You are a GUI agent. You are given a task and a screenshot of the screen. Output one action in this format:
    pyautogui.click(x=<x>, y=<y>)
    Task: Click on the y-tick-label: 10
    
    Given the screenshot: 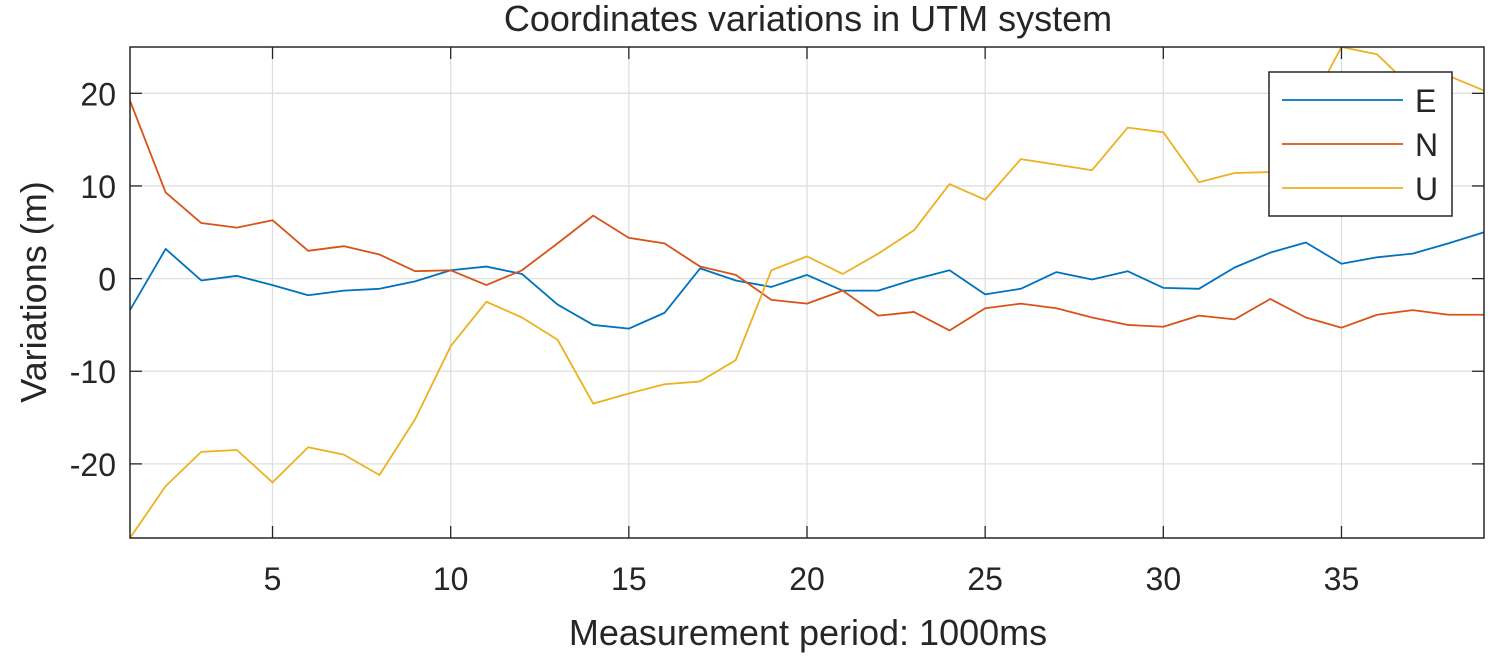 What is the action you would take?
    pyautogui.click(x=98, y=187)
    